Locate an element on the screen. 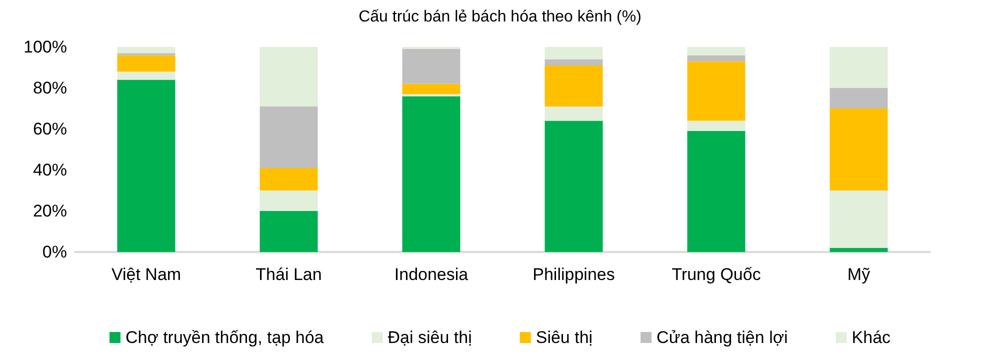  y-tick-label: 40% is located at coordinates (49, 170).